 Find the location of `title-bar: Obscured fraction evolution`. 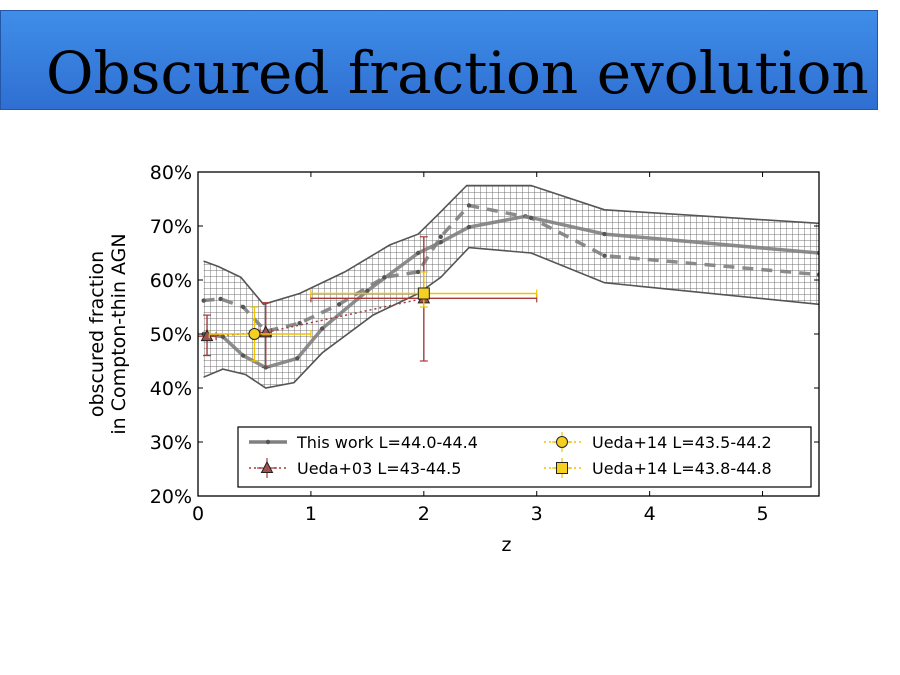

title-bar: Obscured fraction evolution is located at coordinates (439, 60).